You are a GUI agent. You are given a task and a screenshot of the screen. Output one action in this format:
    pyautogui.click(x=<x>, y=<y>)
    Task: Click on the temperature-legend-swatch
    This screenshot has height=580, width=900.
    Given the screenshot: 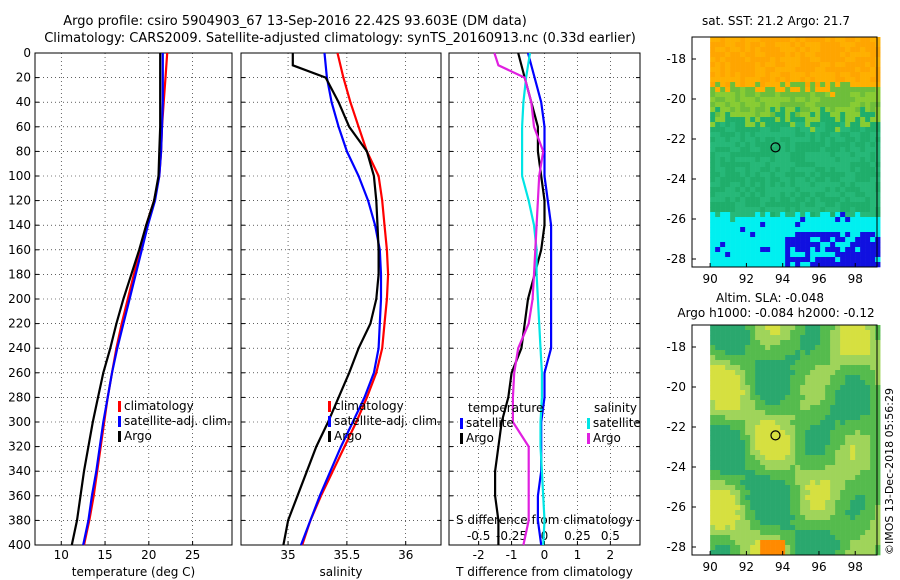 What is the action you would take?
    pyautogui.click(x=119, y=436)
    